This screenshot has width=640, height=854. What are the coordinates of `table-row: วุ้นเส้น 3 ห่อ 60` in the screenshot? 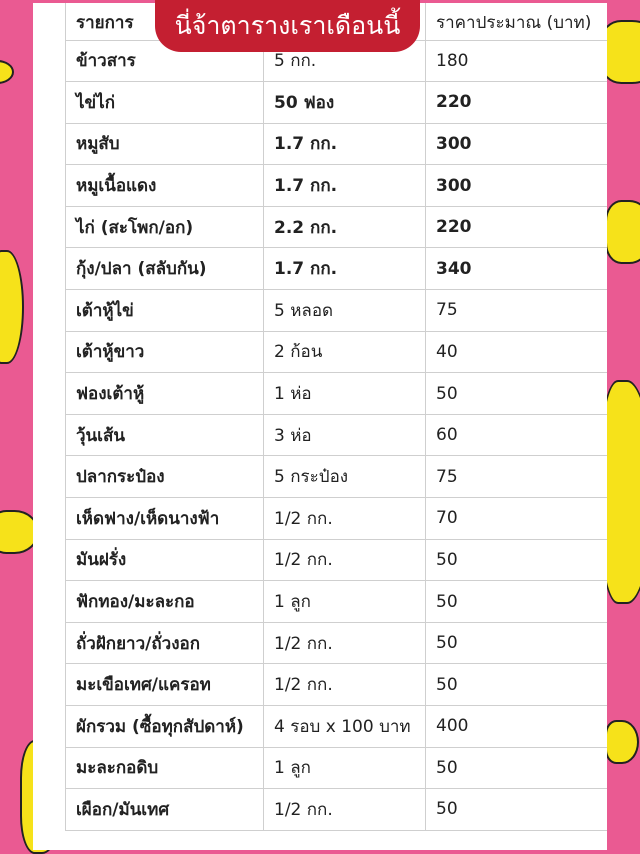 It's located at (336, 435).